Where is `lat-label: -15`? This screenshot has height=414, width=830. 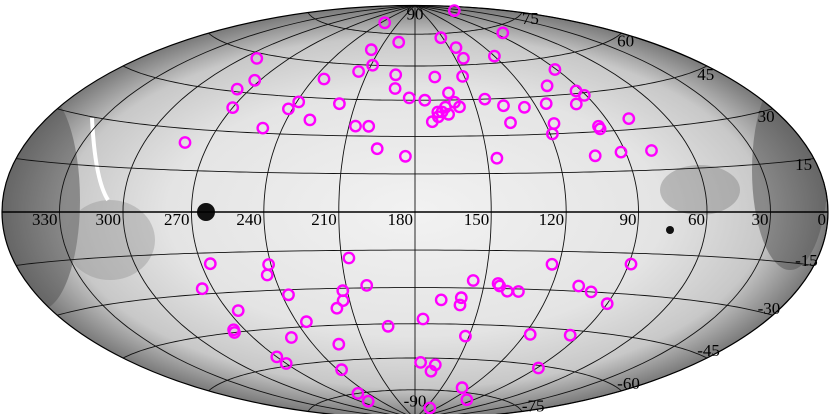 lat-label: -15 is located at coordinates (806, 260).